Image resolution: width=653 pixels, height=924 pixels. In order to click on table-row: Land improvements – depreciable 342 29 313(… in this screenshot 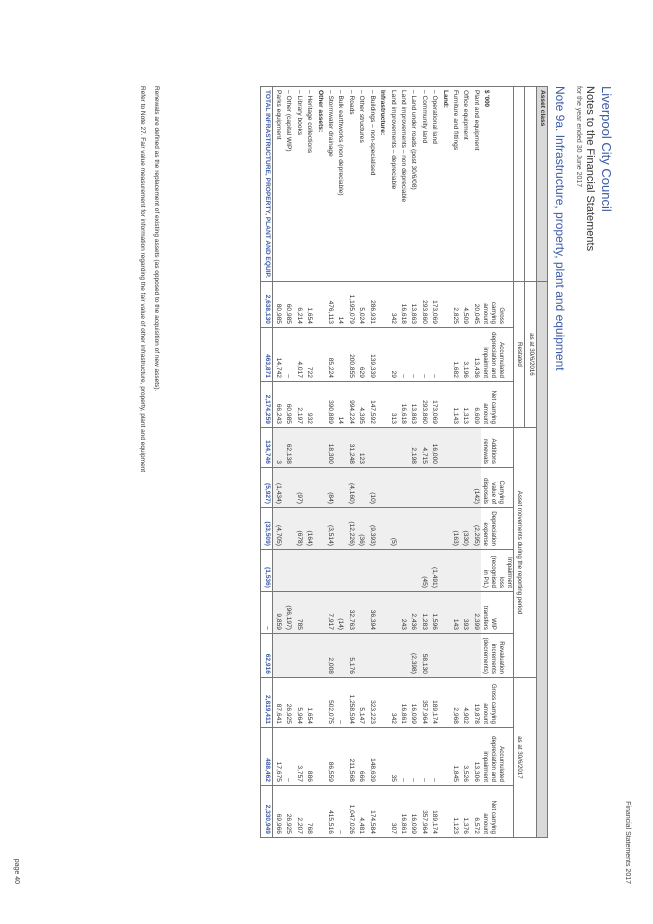, I will do `click(392, 462)`.